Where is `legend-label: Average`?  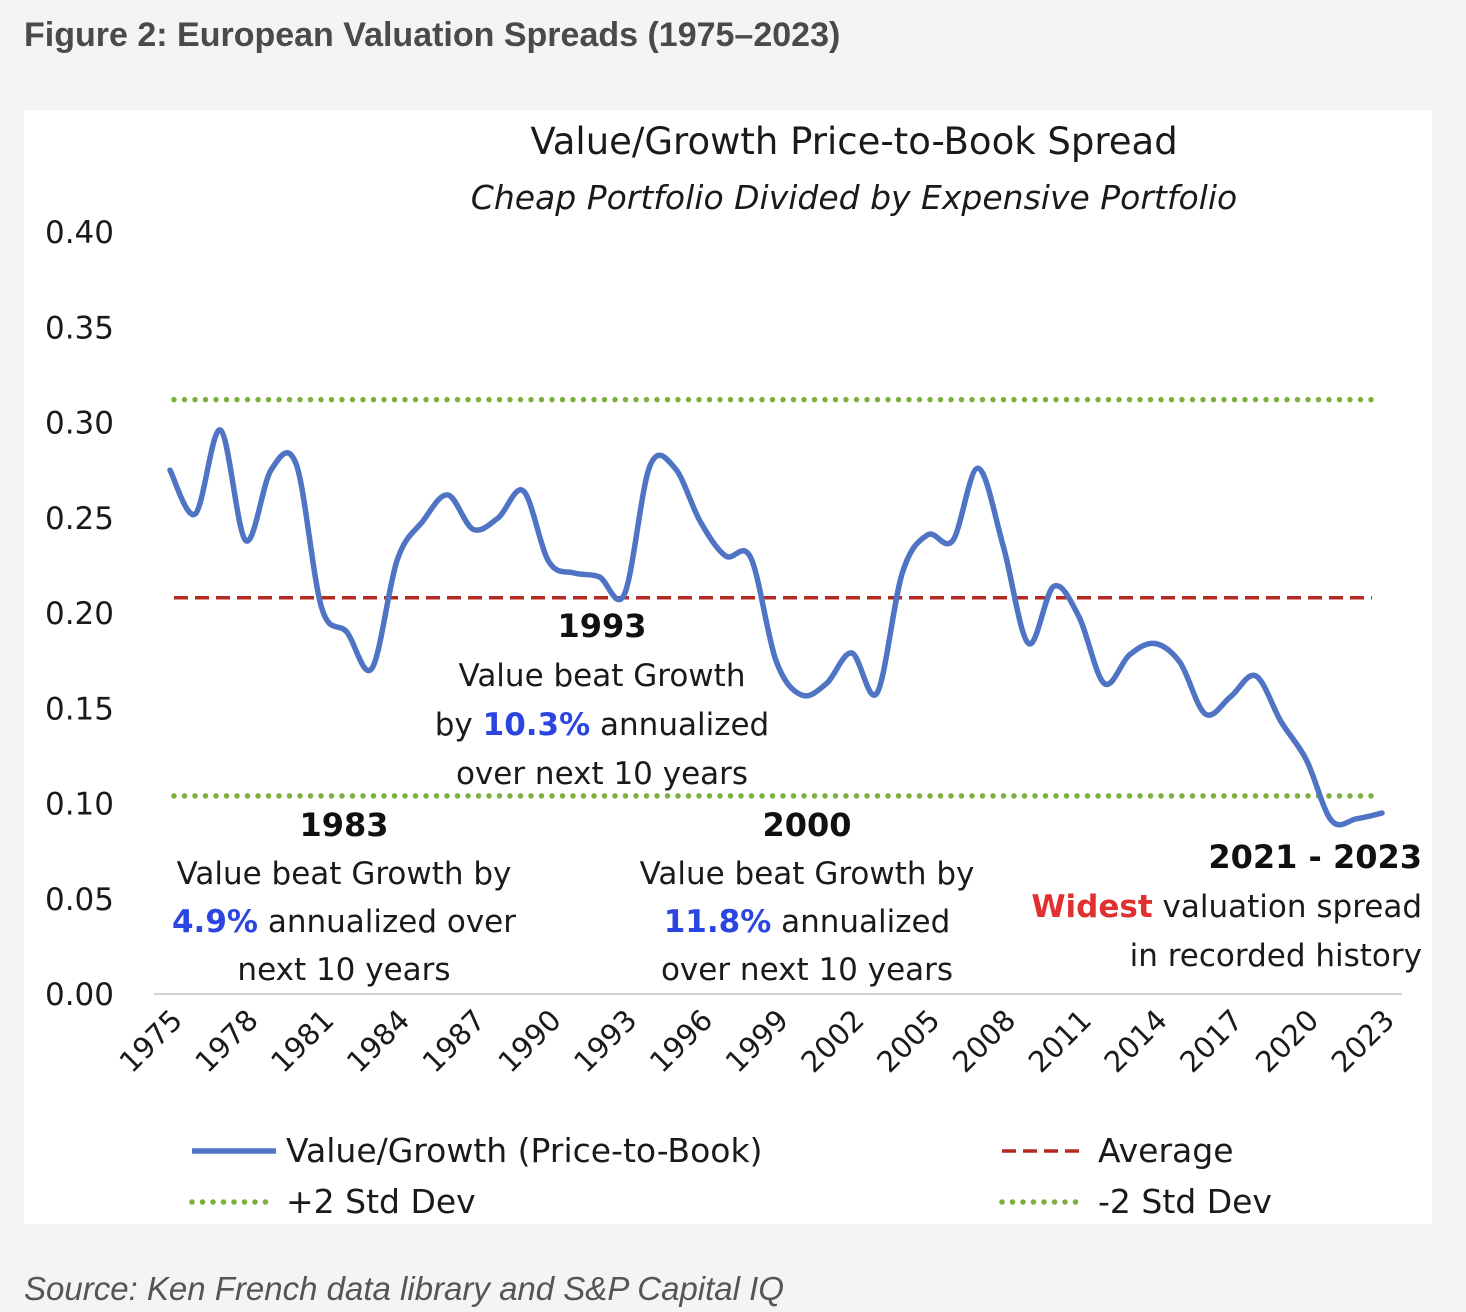
legend-label: Average is located at coordinates (1166, 1150).